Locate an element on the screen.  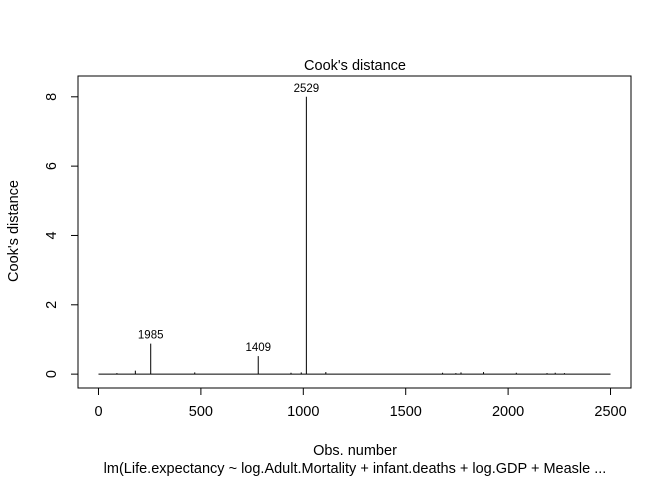
y-tick-label: 2 is located at coordinates (52, 305).